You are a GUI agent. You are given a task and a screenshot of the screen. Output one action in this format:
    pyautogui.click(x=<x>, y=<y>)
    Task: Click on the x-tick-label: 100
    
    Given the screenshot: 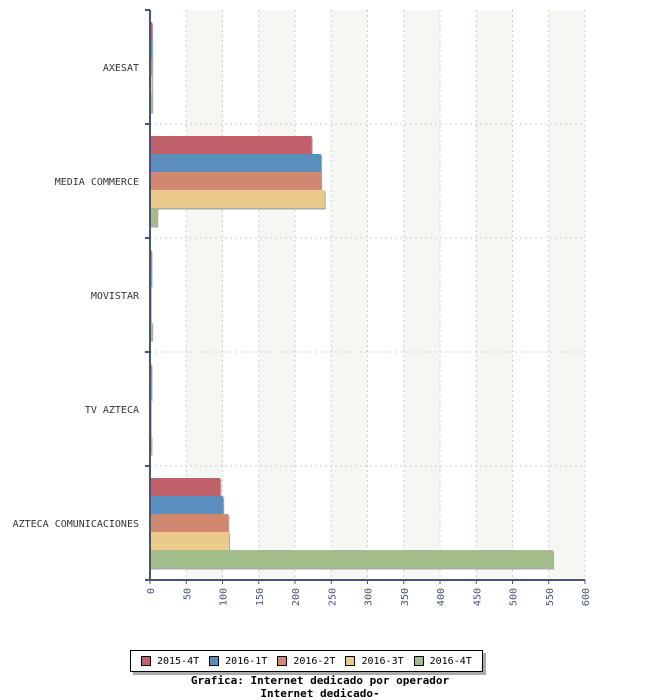 What is the action you would take?
    pyautogui.click(x=224, y=597)
    